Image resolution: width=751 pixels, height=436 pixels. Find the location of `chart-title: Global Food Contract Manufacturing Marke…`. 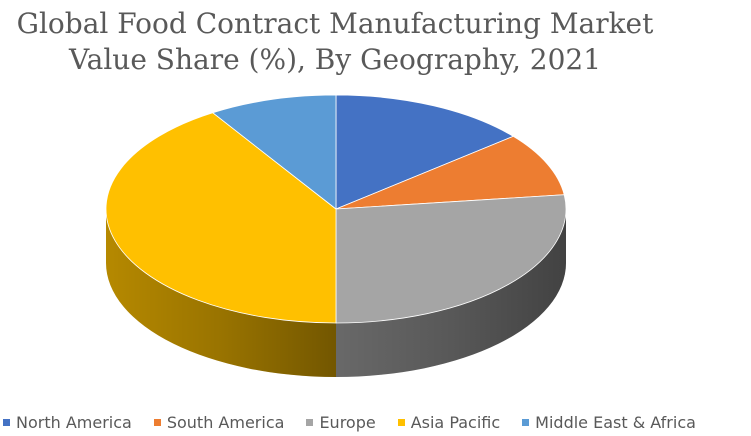

chart-title: Global Food Contract Manufacturing Marke… is located at coordinates (335, 42).